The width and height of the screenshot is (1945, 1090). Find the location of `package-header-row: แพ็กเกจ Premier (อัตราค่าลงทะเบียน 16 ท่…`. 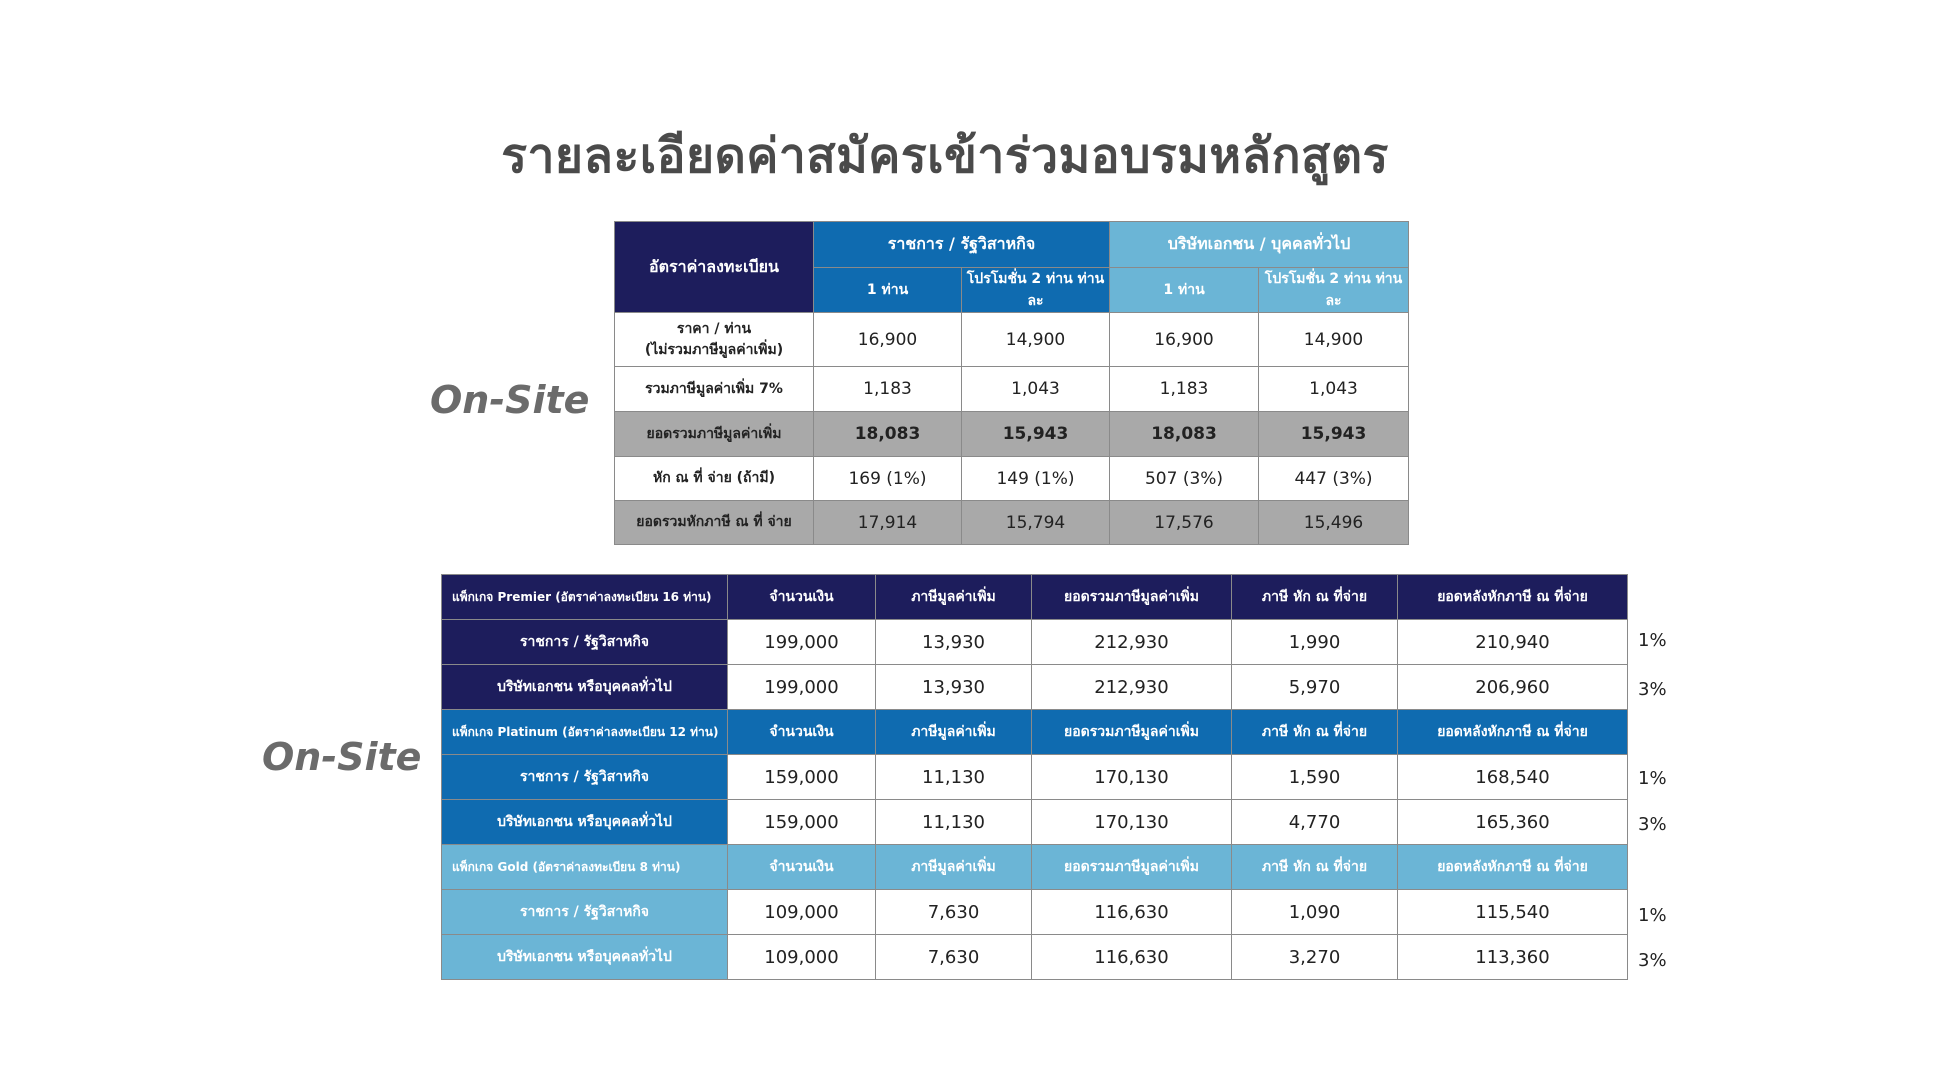

package-header-row: แพ็กเกจ Premier (อัตราค่าลงทะเบียน 16 ท่… is located at coordinates (1034, 597).